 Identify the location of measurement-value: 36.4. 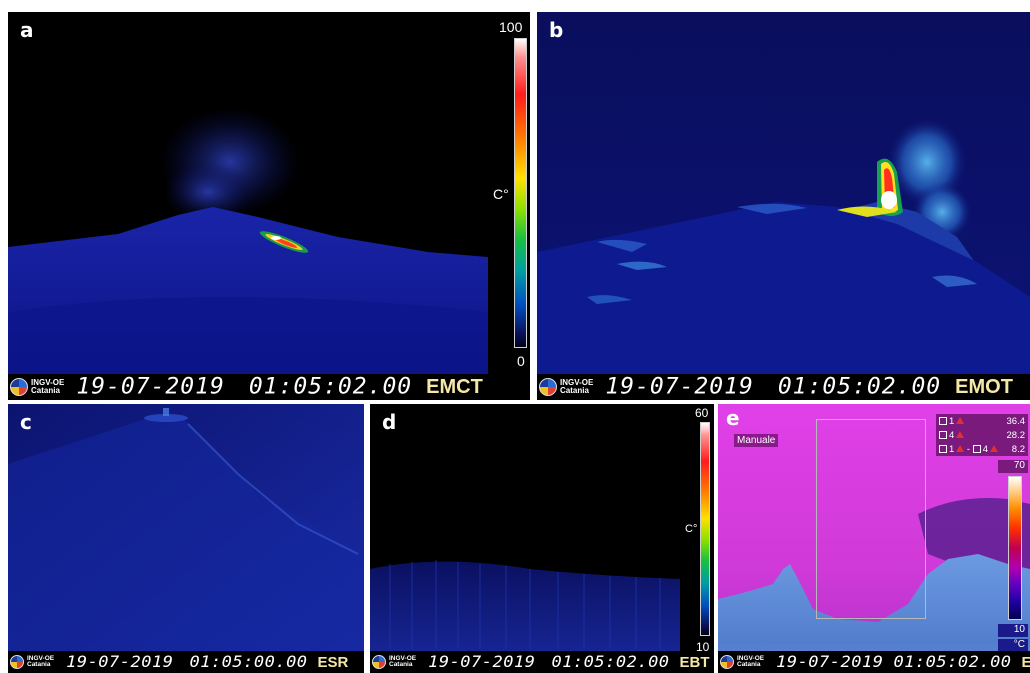
(1016, 421).